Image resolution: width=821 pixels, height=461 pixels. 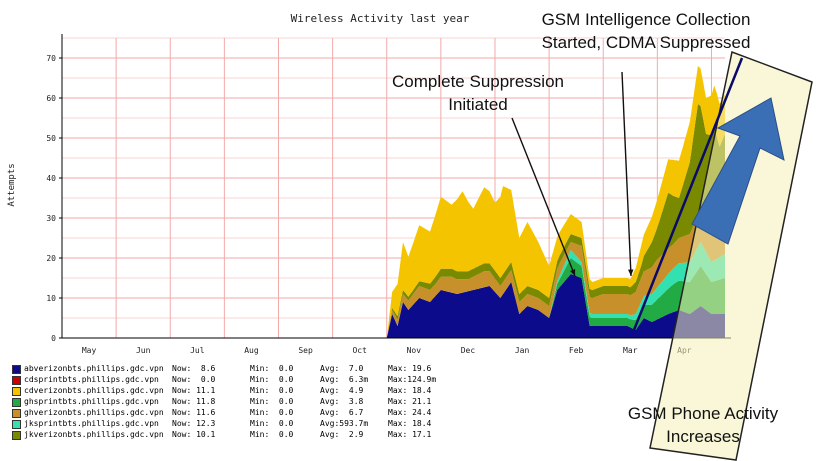 I want to click on y-tick-label: 70, so click(x=51, y=58).